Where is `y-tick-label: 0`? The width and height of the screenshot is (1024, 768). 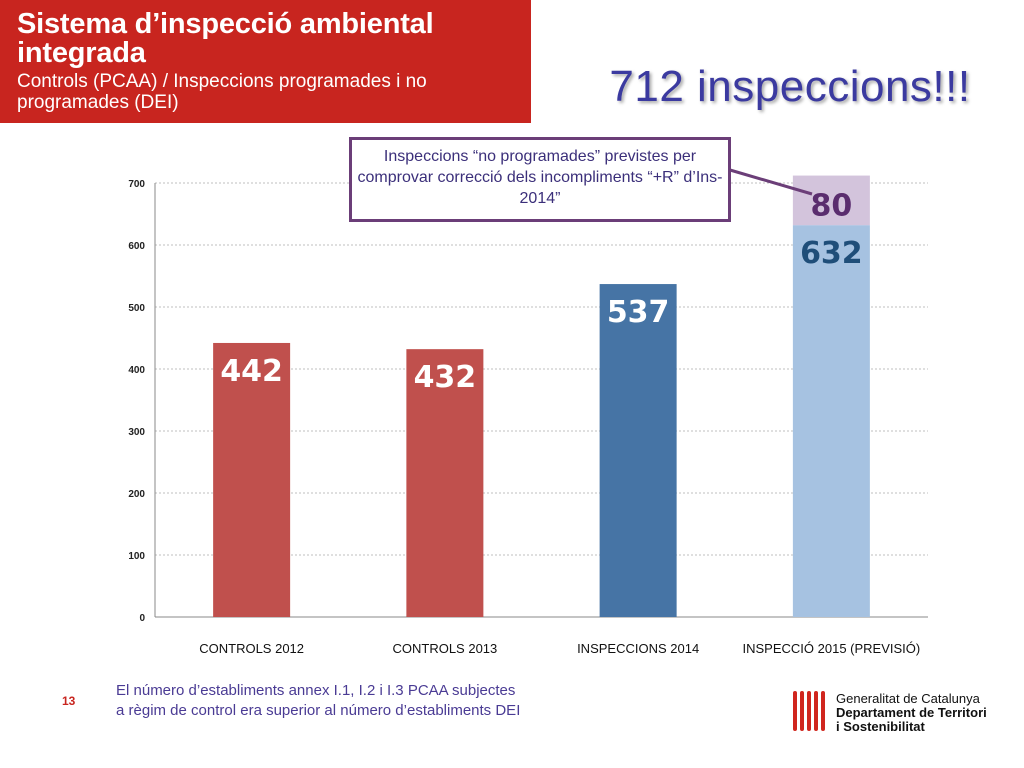
y-tick-label: 0 is located at coordinates (142, 618).